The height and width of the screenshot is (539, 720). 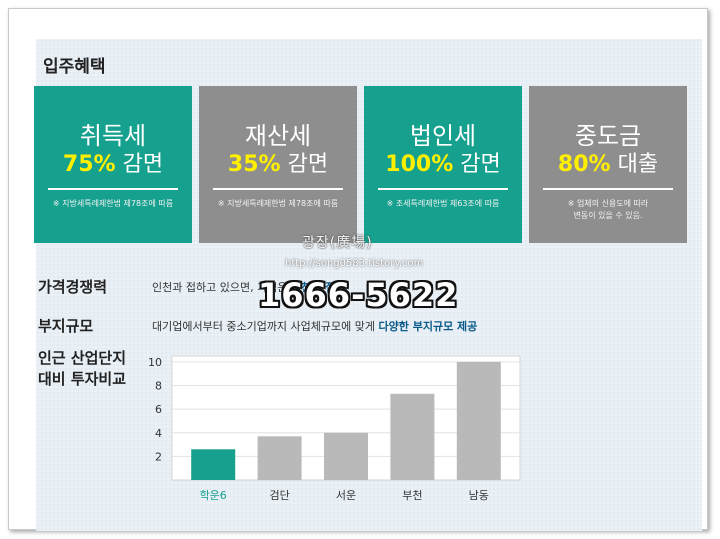 I want to click on y-tick-label: 10, so click(x=155, y=362).